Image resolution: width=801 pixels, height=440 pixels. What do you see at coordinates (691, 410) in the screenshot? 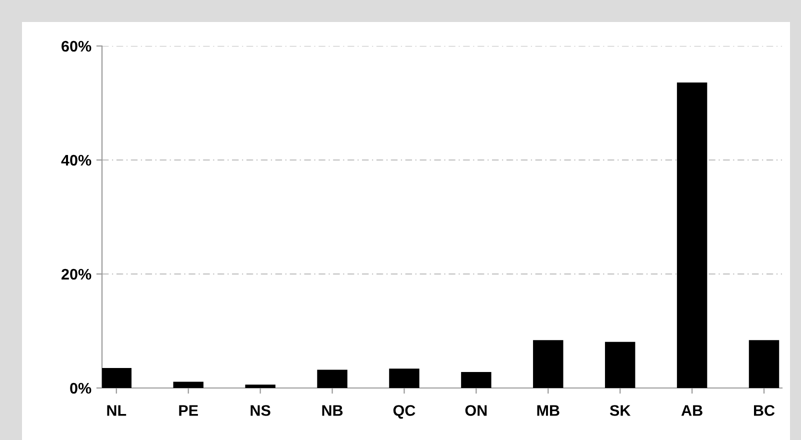
I see `x-tick-label: AB` at bounding box center [691, 410].